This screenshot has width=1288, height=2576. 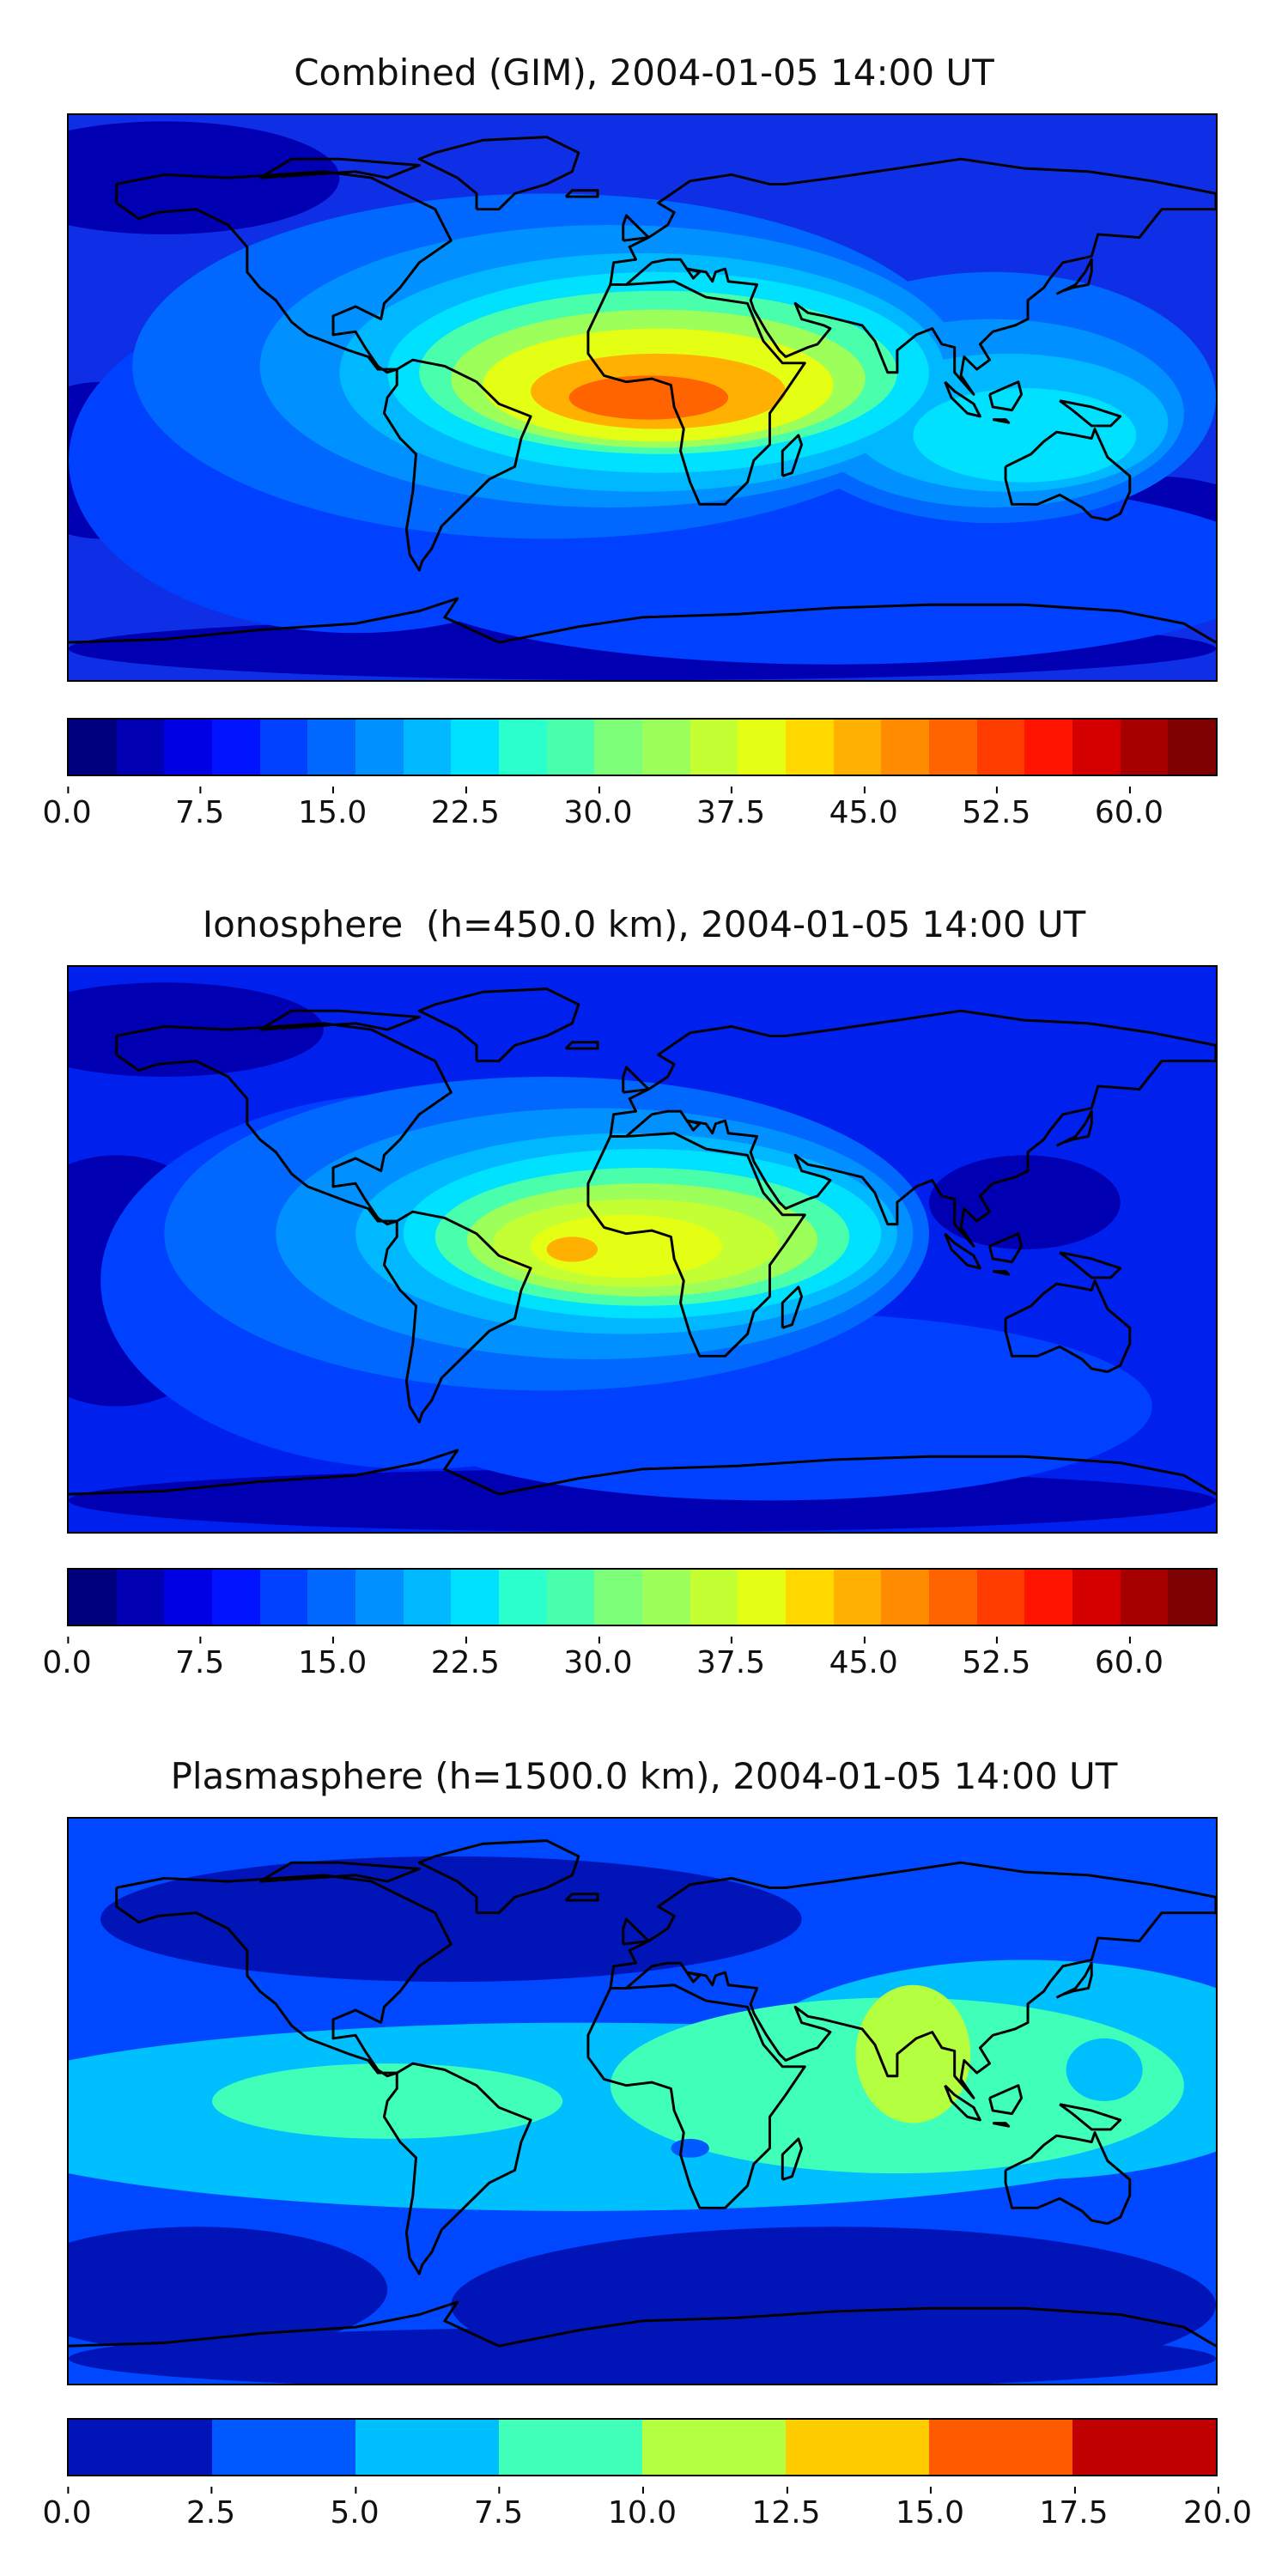 What do you see at coordinates (465, 808) in the screenshot?
I see `combined-colorbar-tick-3: 22.5` at bounding box center [465, 808].